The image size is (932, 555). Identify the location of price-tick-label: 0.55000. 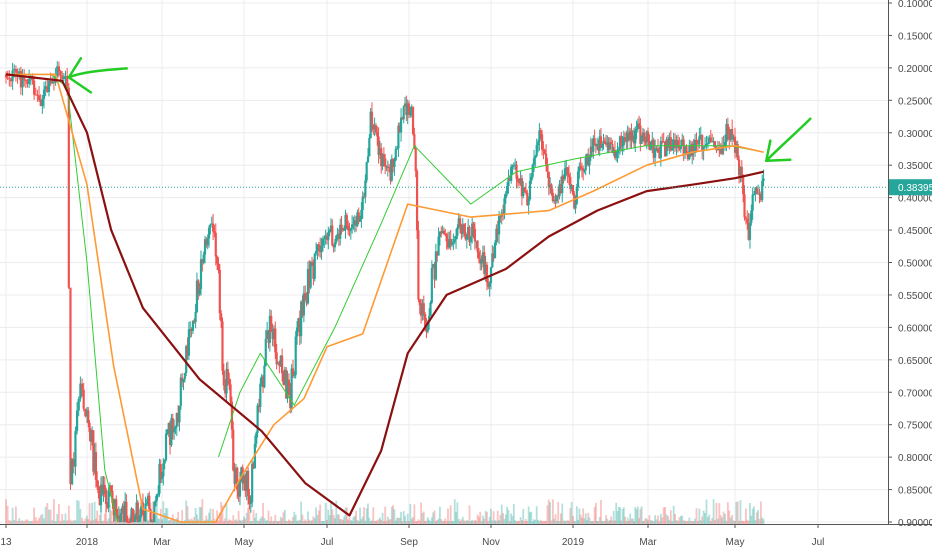
(915, 296).